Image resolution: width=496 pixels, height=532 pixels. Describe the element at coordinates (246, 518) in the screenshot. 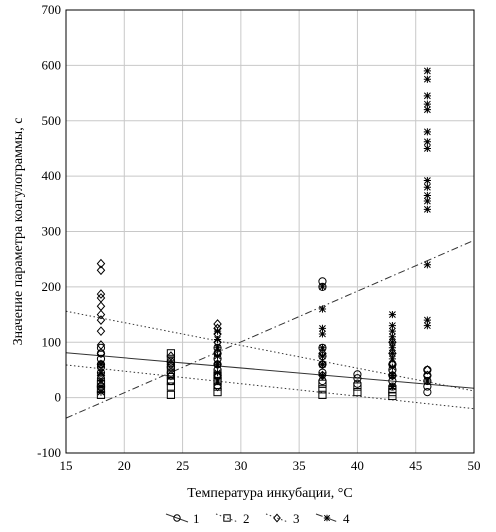

I see `legend-label-series-2: 2` at that location.